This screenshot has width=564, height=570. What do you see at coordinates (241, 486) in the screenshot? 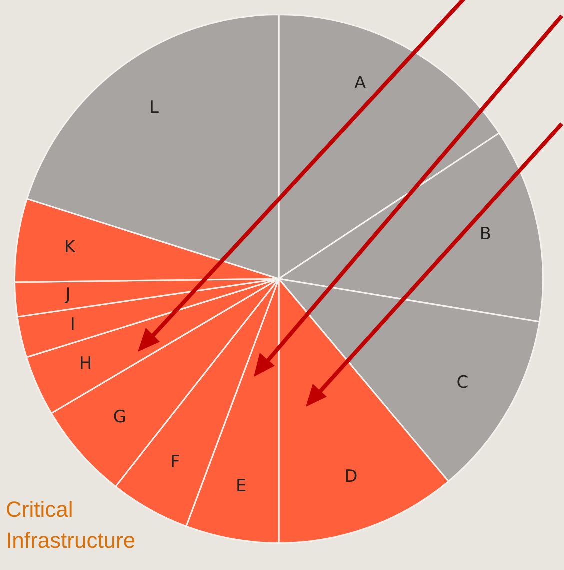
I see `slice-label: E` at bounding box center [241, 486].